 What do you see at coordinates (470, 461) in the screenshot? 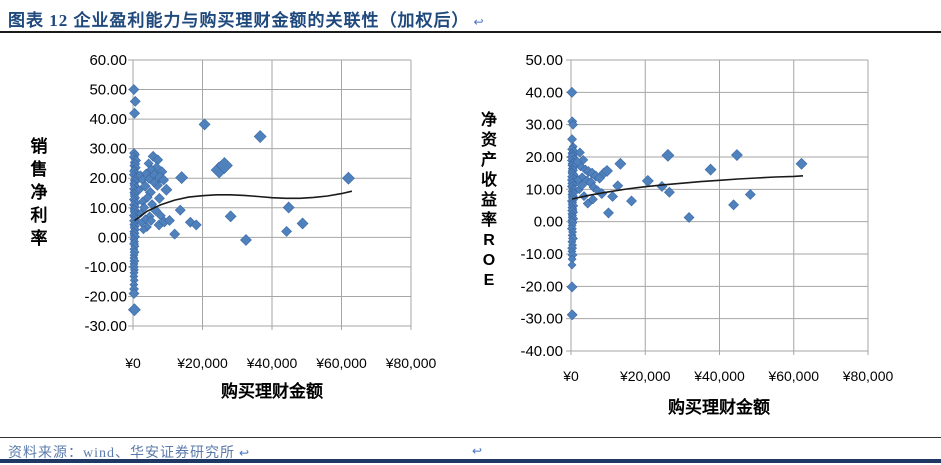
I see `bottom-border` at bounding box center [470, 461].